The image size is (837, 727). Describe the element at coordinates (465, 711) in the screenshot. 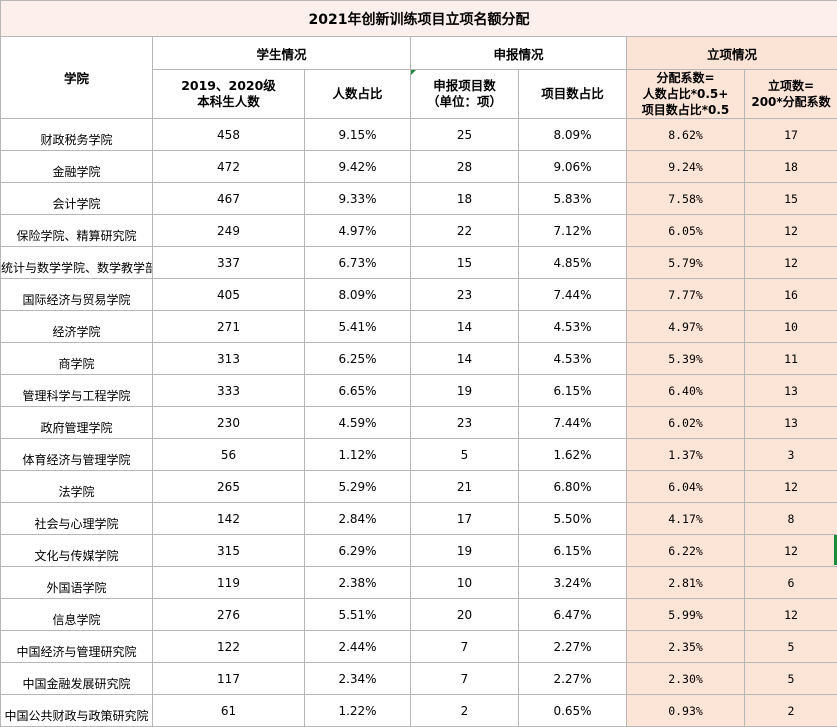

I see `cell-projects: 2` at that location.